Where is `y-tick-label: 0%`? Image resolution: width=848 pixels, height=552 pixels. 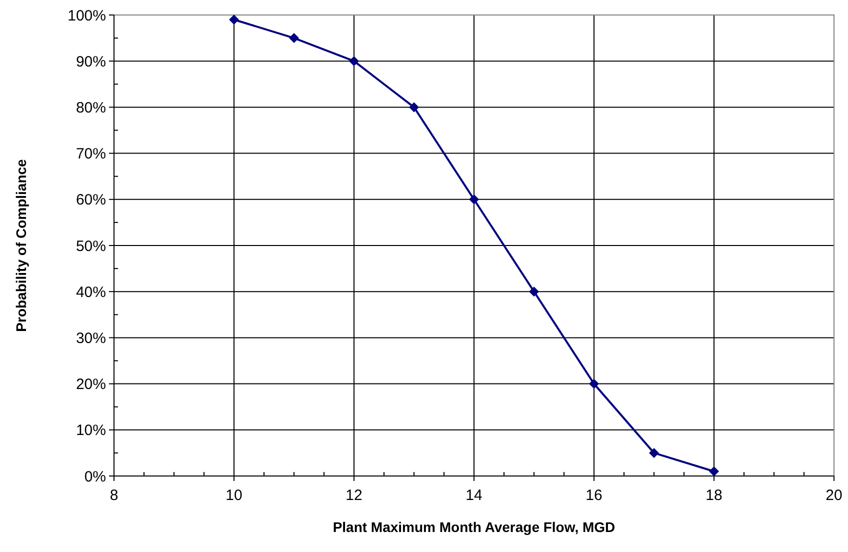
y-tick-label: 0% is located at coordinates (95, 477).